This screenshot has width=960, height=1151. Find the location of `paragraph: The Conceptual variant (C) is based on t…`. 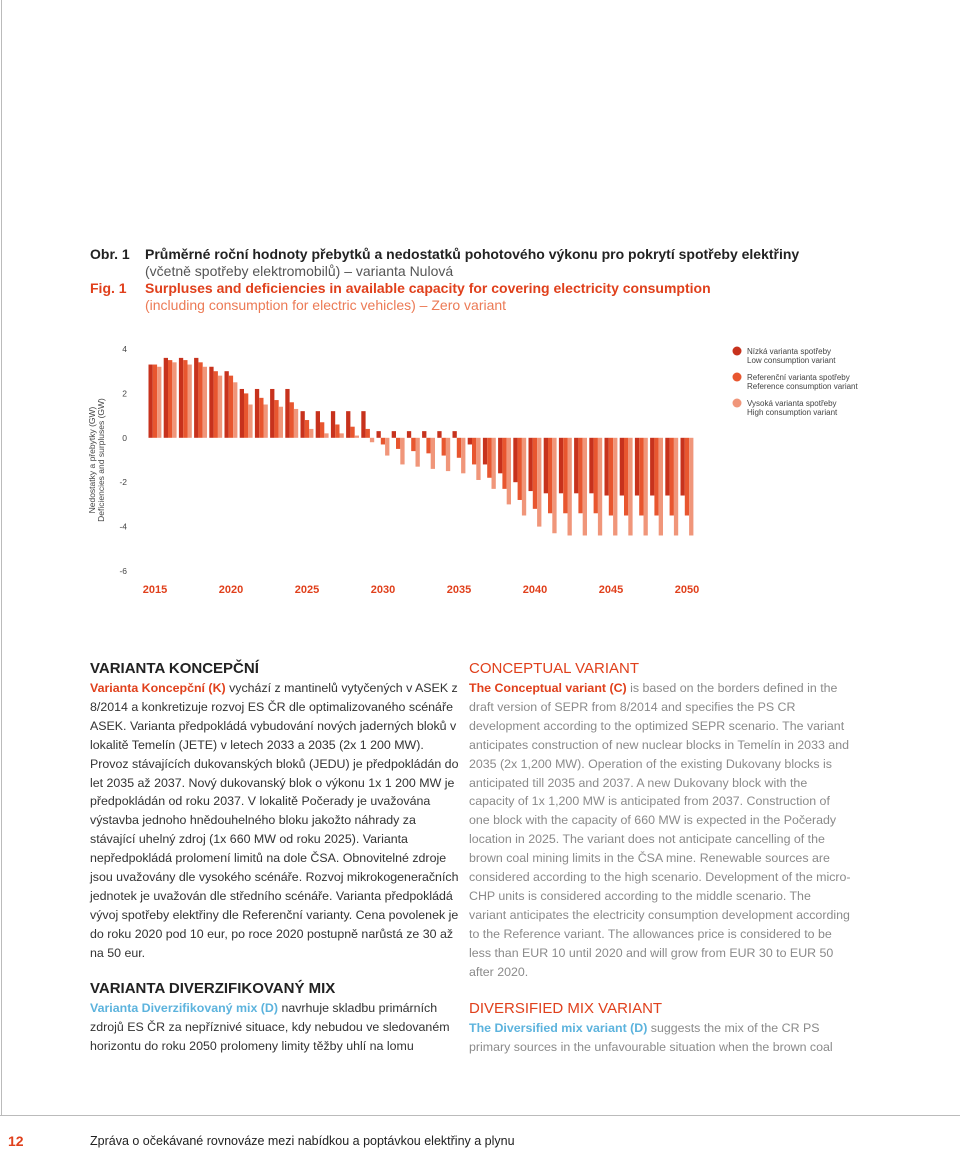

paragraph: The Conceptual variant (C) is based on t… is located at coordinates (660, 830).